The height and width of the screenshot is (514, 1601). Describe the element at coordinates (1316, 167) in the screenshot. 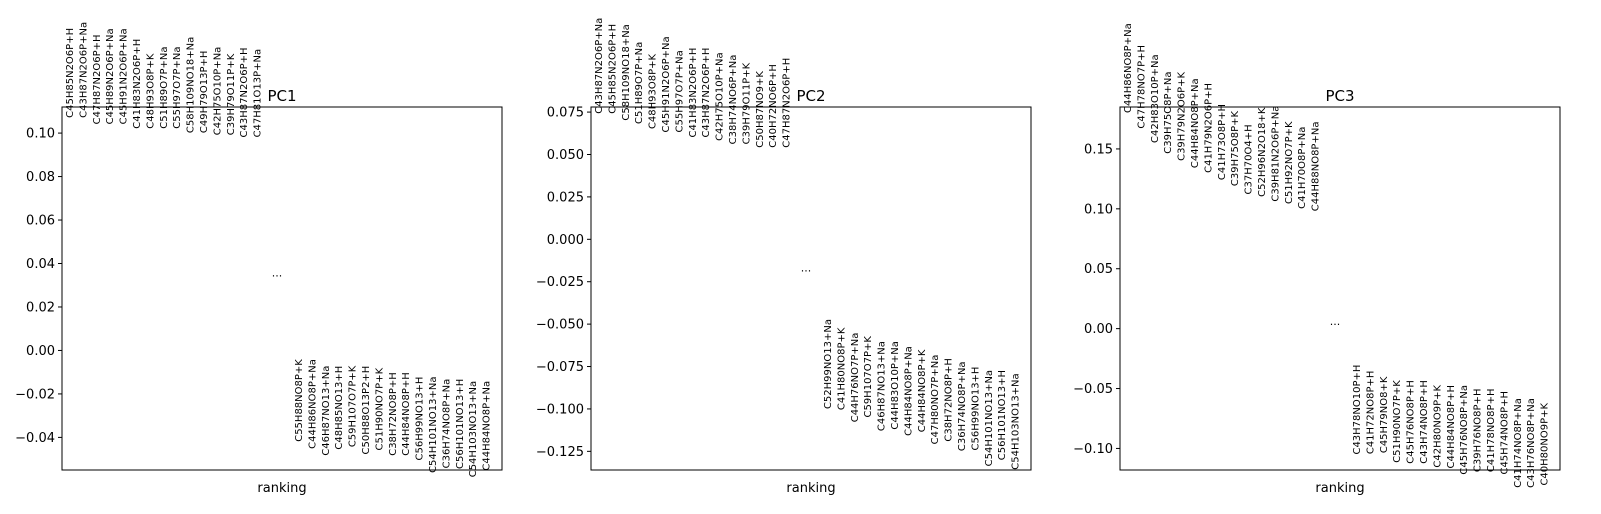

I see `top-feature-label: C44H88NO8P+Na` at that location.